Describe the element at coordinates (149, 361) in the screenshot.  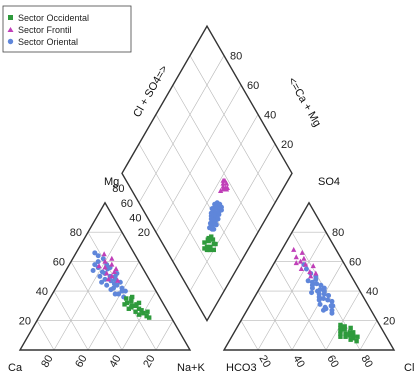
I see `cation-bottom-tick: 20` at that location.